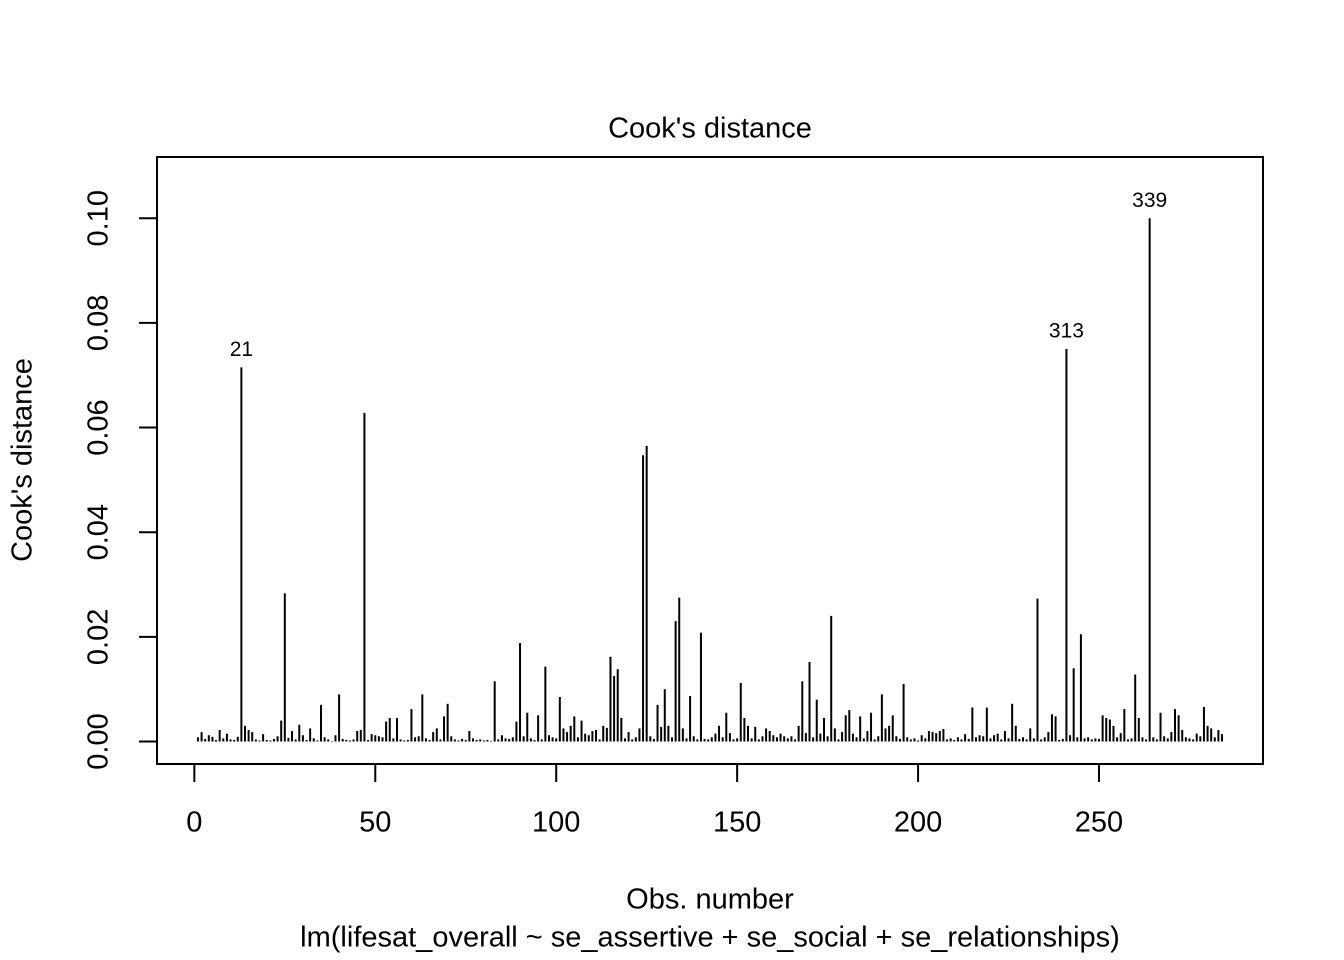 The image size is (1344, 960). Describe the element at coordinates (710, 900) in the screenshot. I see `x-axis-label: Obs. number` at that location.